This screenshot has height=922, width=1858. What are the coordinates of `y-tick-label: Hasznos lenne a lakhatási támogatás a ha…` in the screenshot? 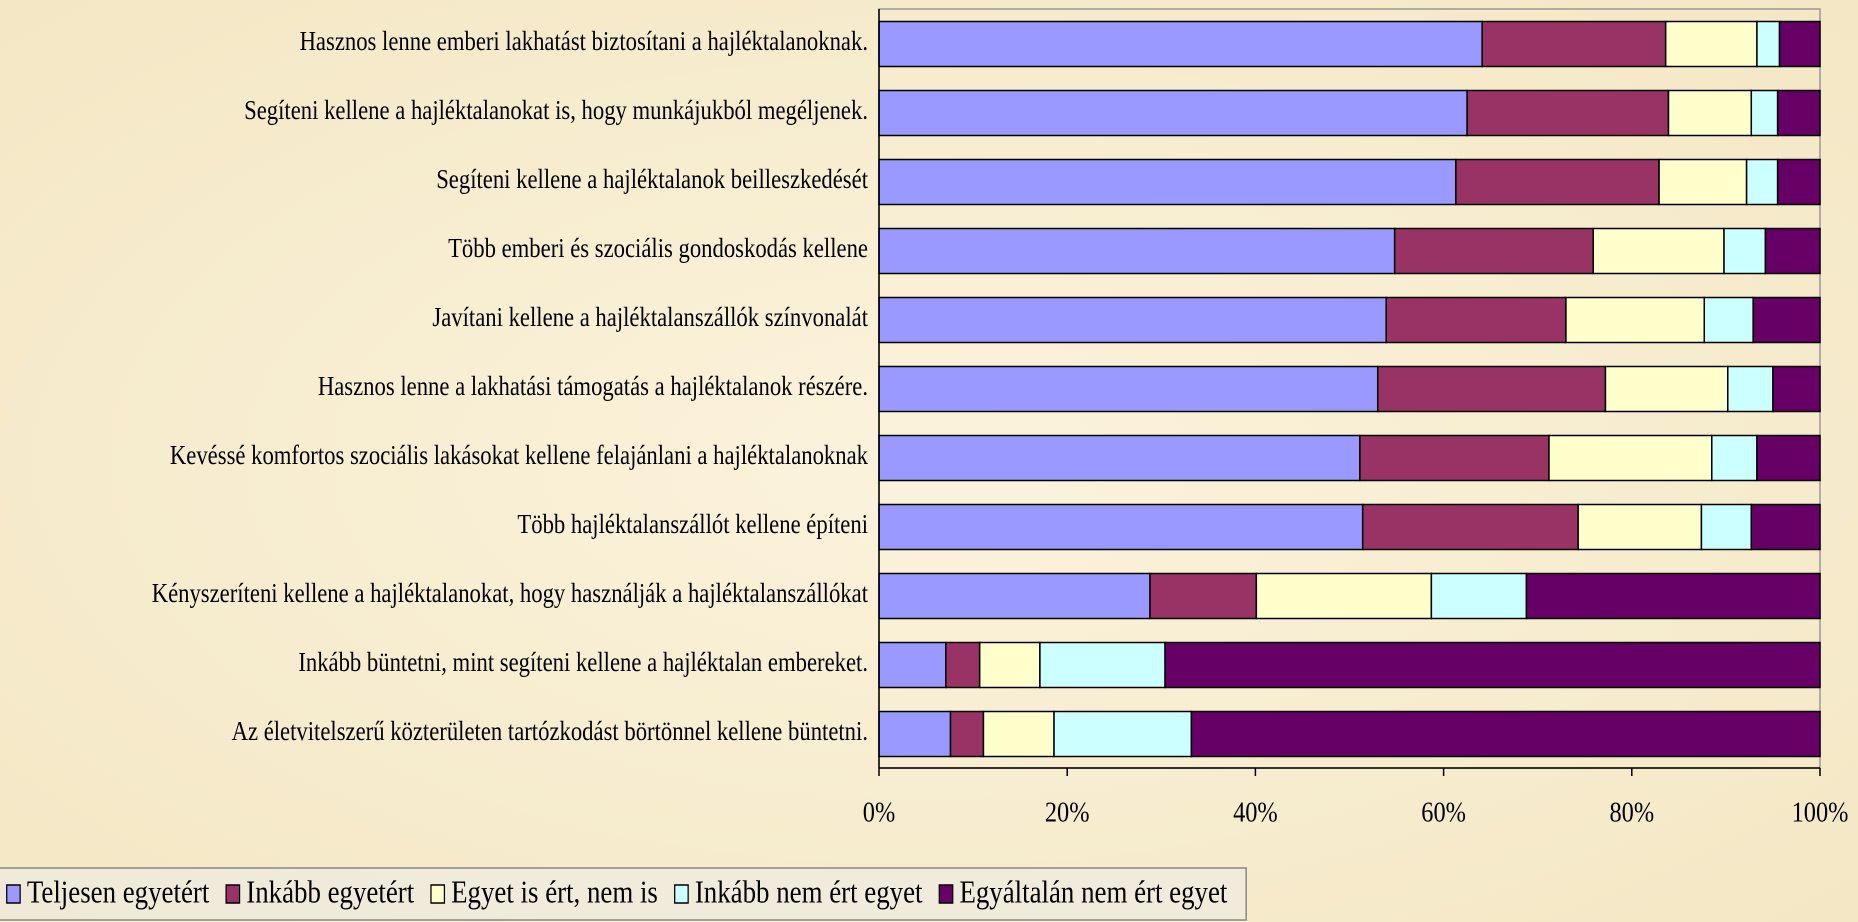 It's located at (593, 386).